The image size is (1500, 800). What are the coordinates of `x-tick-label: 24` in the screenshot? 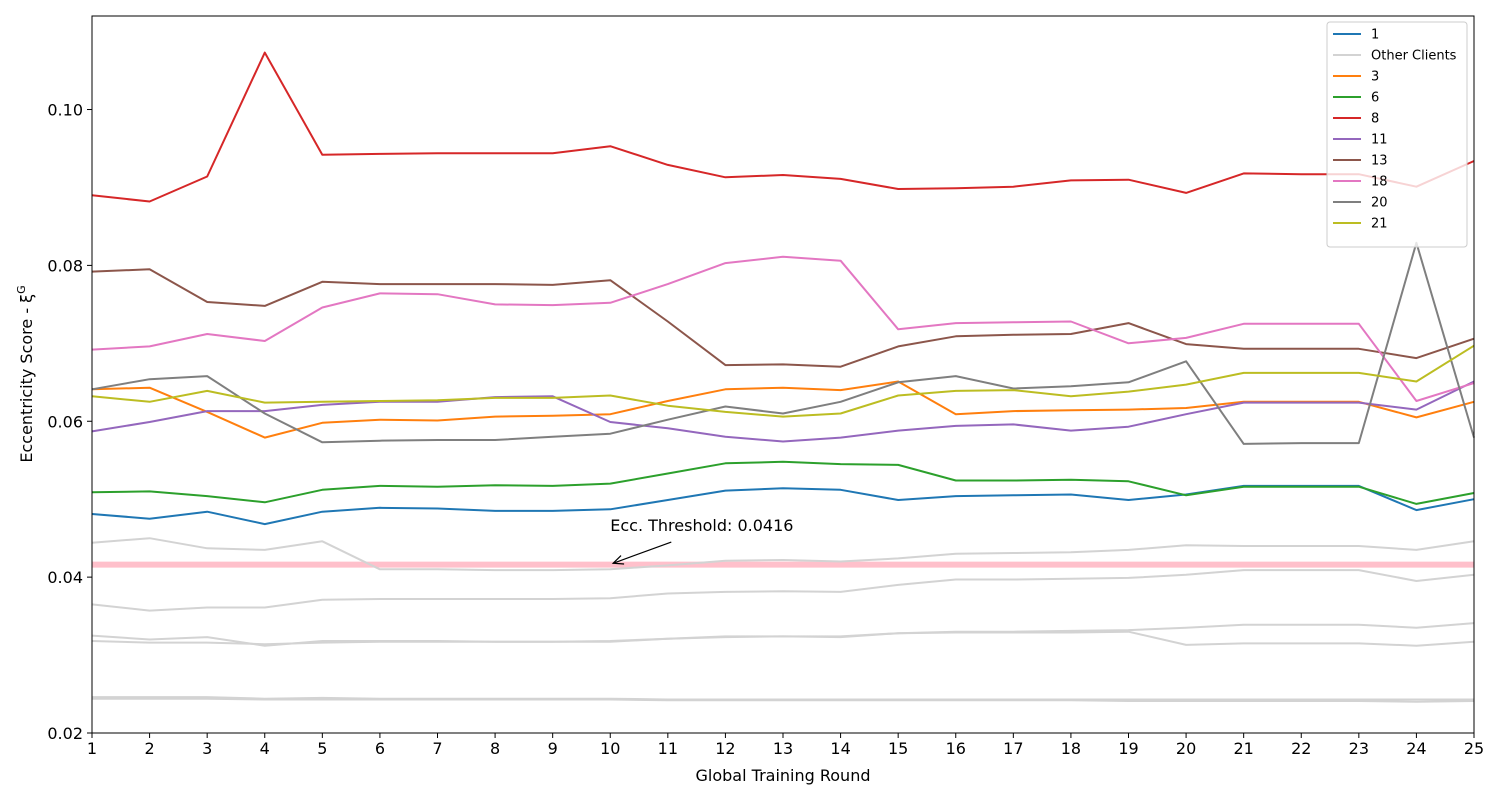 It's located at (1416, 748).